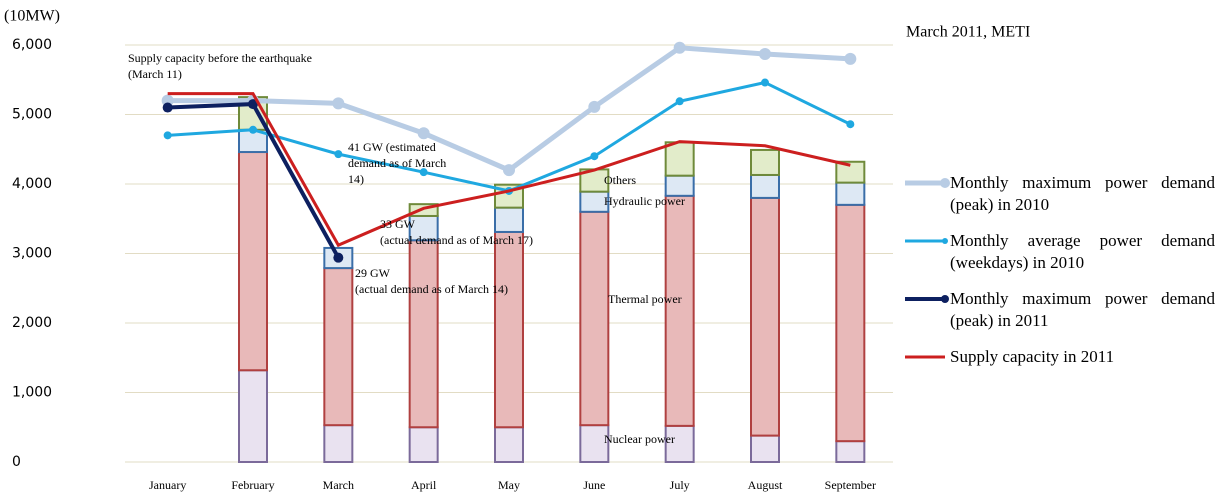  What do you see at coordinates (32, 115) in the screenshot?
I see `y-tick-label: 5,000` at bounding box center [32, 115].